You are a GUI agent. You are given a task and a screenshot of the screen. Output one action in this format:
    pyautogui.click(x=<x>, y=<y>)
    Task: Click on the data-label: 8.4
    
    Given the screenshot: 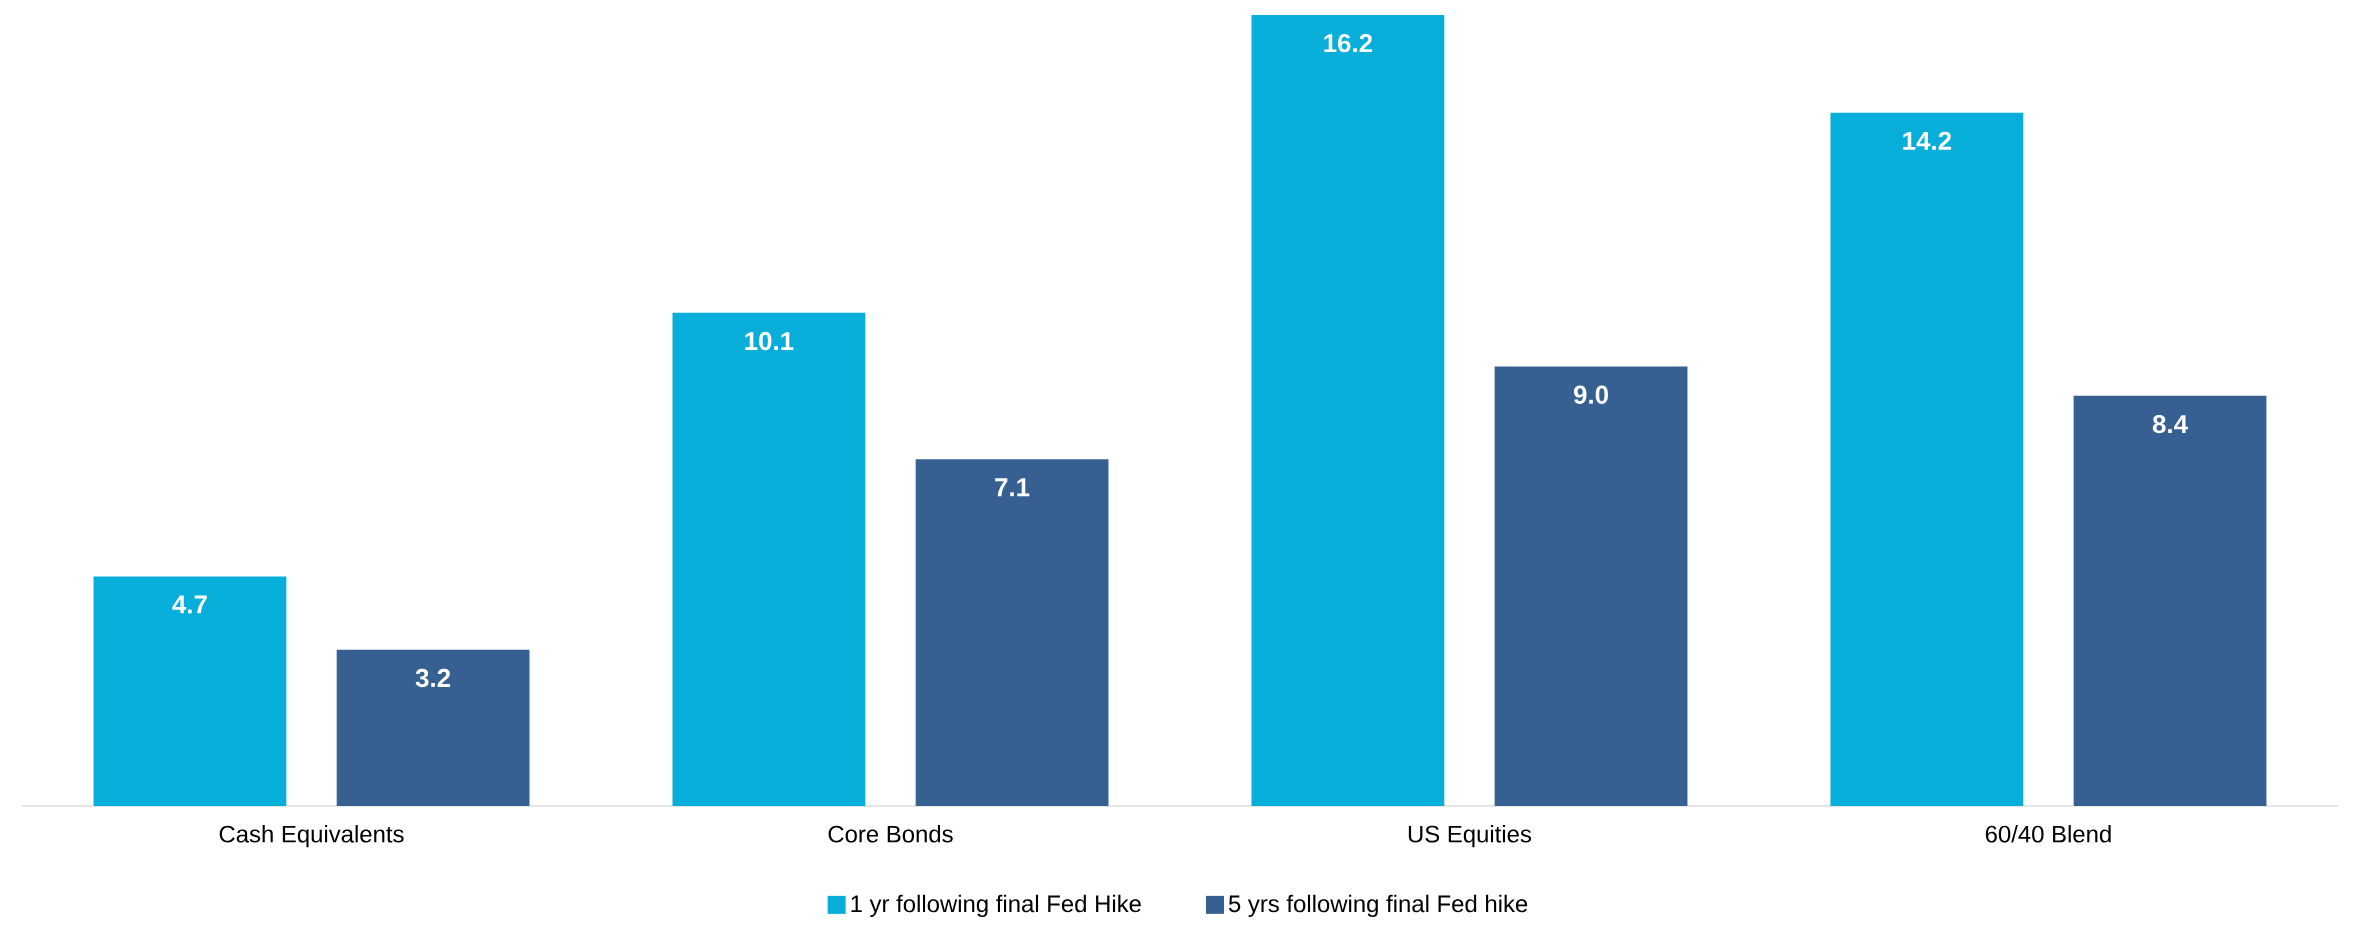 What is the action you would take?
    pyautogui.click(x=2170, y=424)
    